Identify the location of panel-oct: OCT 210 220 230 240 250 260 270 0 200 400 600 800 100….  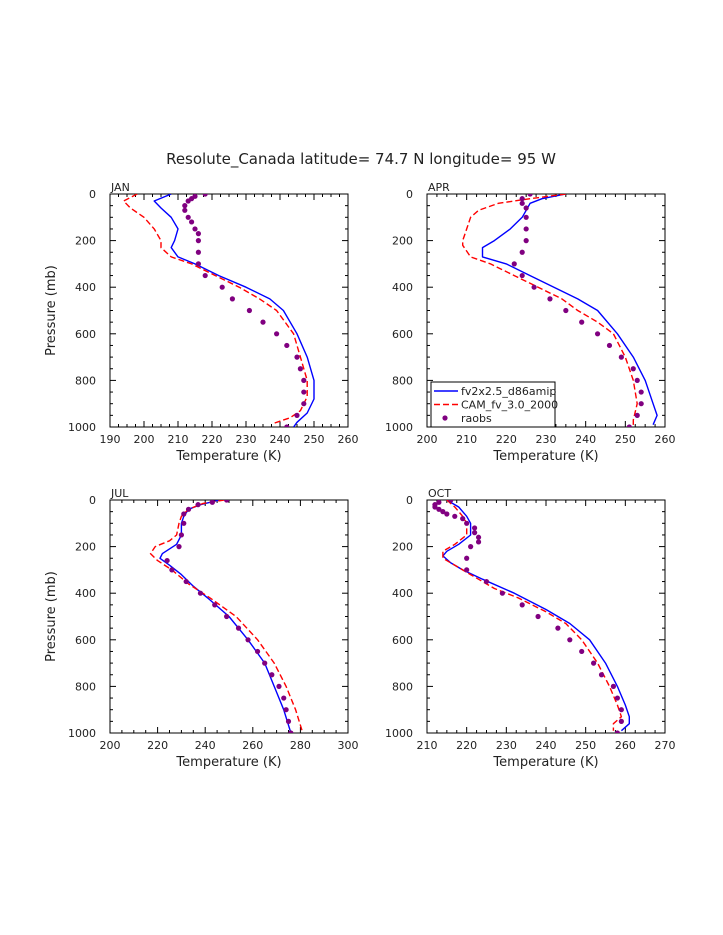
(530, 628).